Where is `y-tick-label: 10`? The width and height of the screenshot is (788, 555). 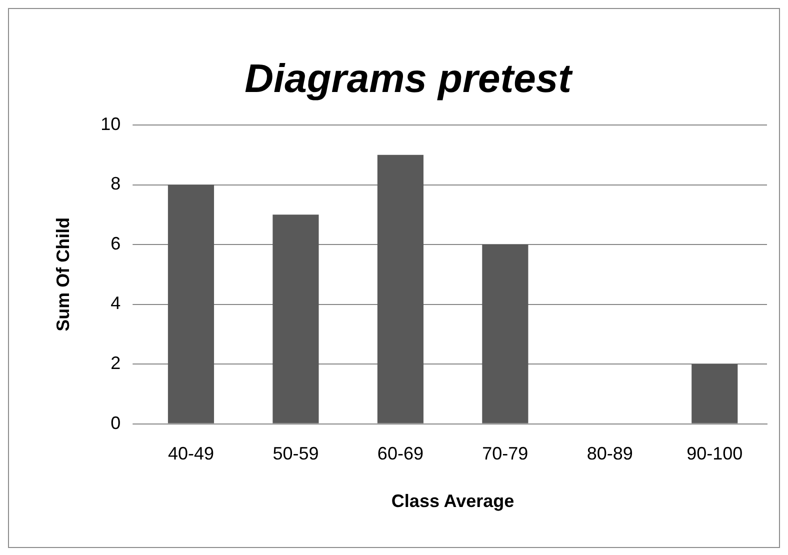 y-tick-label: 10 is located at coordinates (110, 124).